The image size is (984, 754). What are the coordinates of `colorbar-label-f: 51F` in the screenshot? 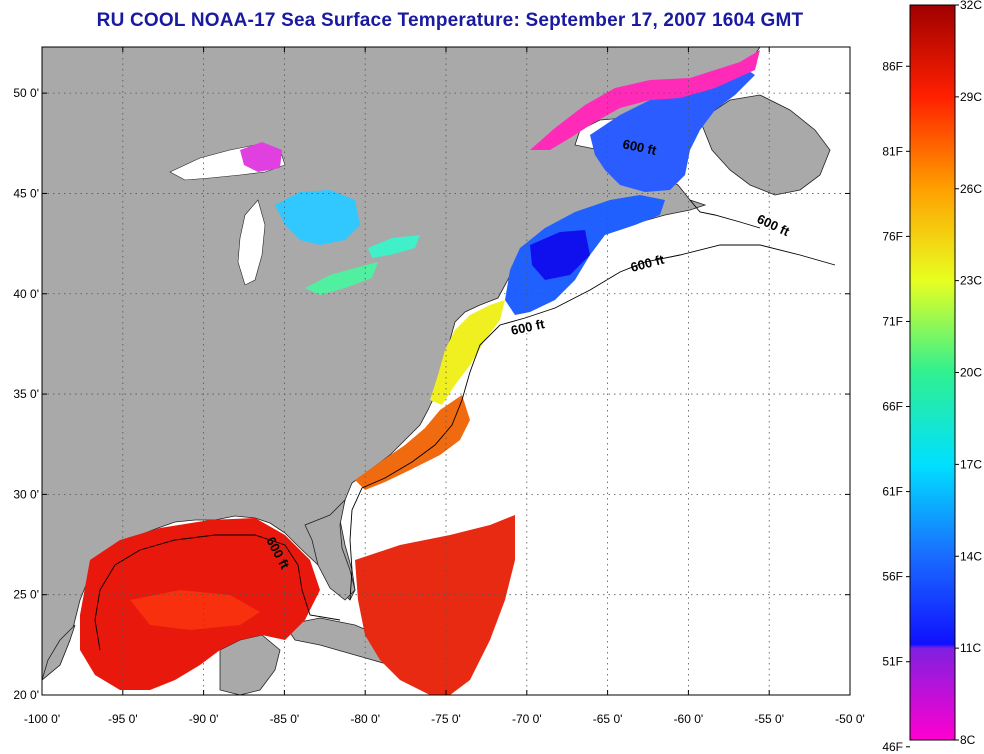 It's located at (892, 662).